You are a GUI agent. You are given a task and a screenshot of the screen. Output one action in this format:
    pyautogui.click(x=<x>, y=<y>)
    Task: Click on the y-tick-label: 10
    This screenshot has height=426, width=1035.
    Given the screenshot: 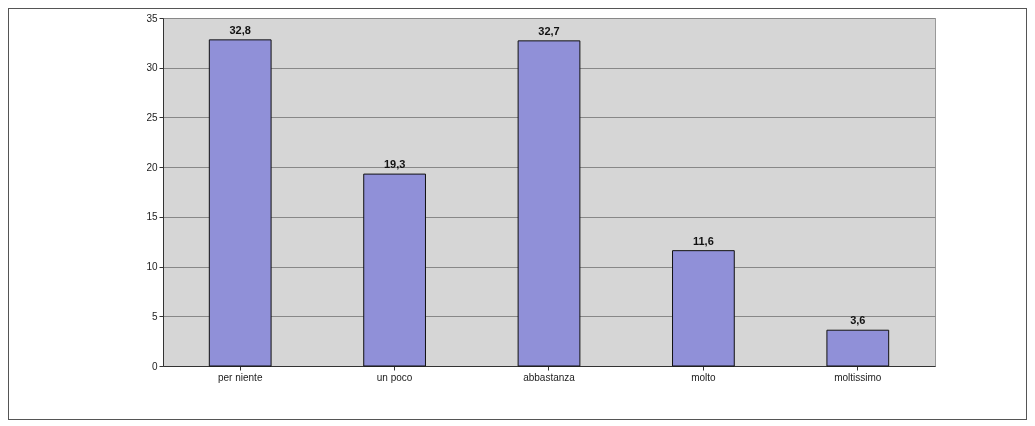 What is the action you would take?
    pyautogui.click(x=152, y=267)
    